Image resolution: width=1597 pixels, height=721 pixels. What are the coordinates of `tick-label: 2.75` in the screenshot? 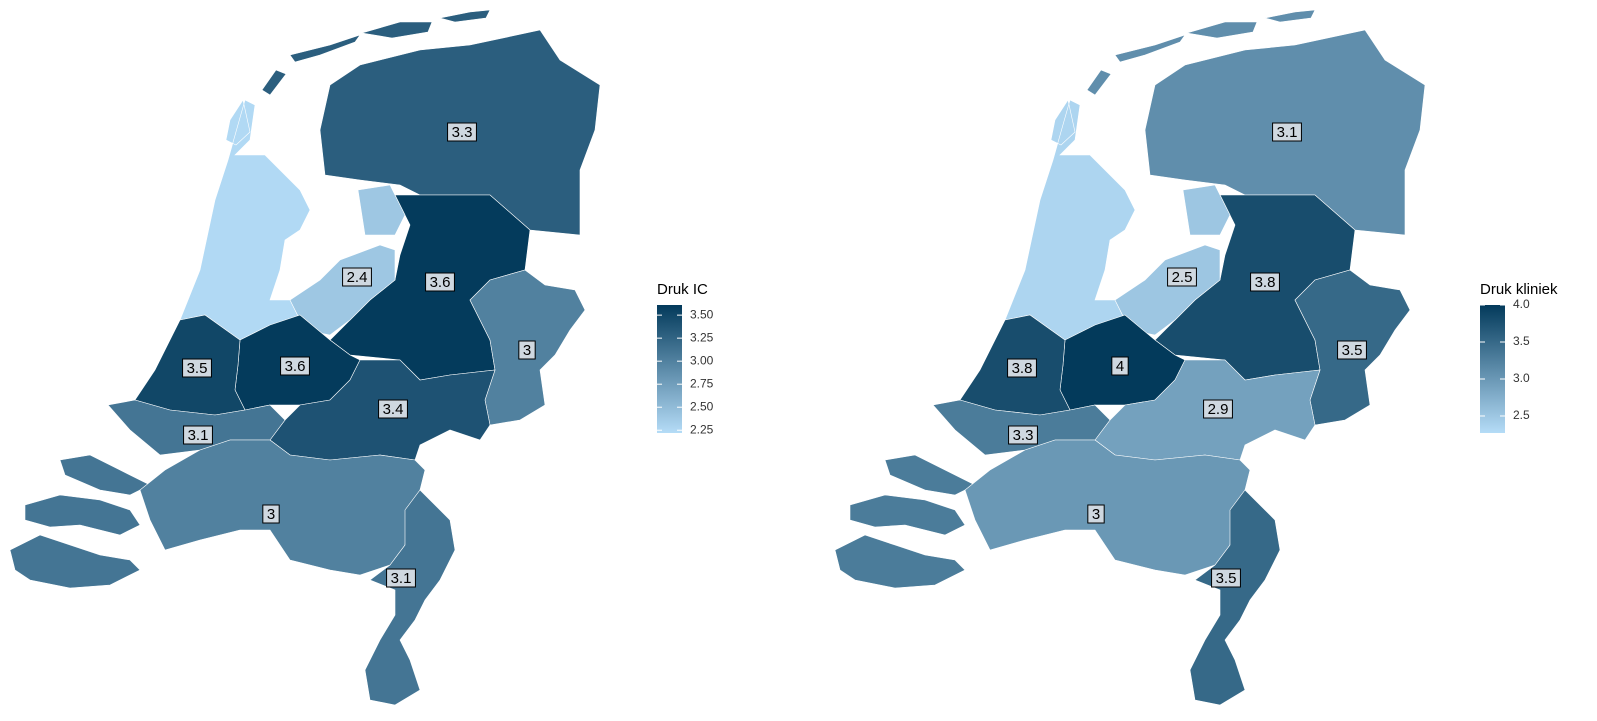 It's located at (702, 383).